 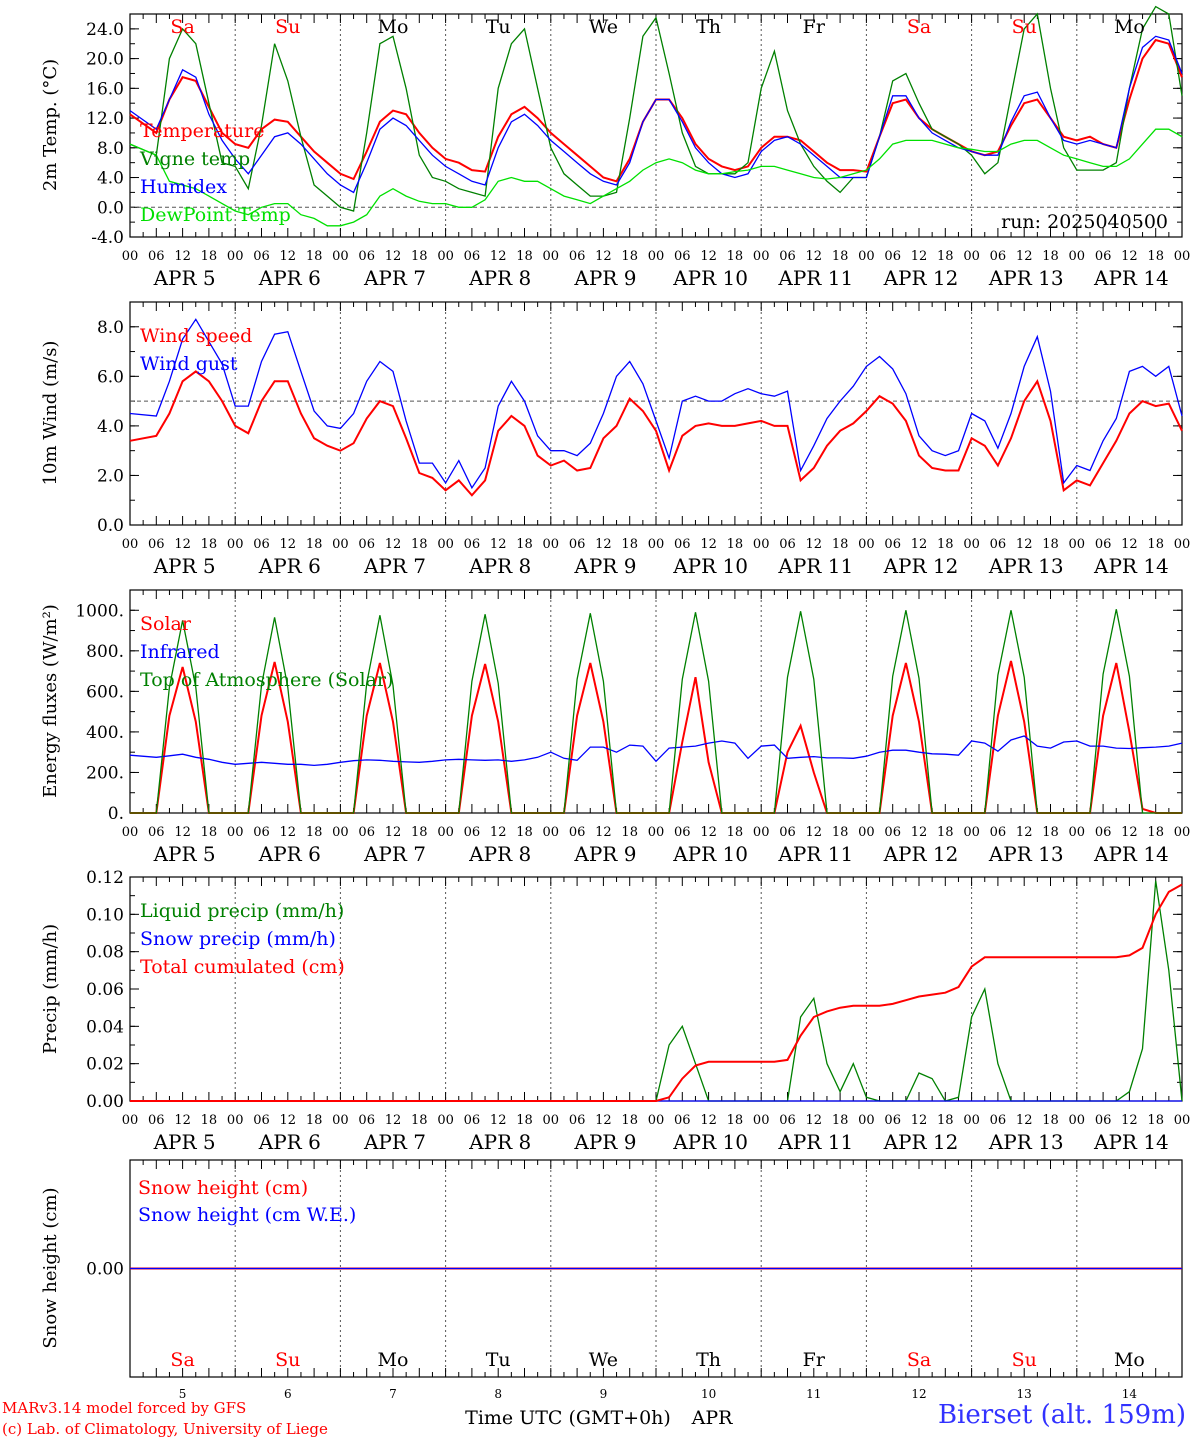 What do you see at coordinates (288, 1394) in the screenshot?
I see `day-number-label: 6` at bounding box center [288, 1394].